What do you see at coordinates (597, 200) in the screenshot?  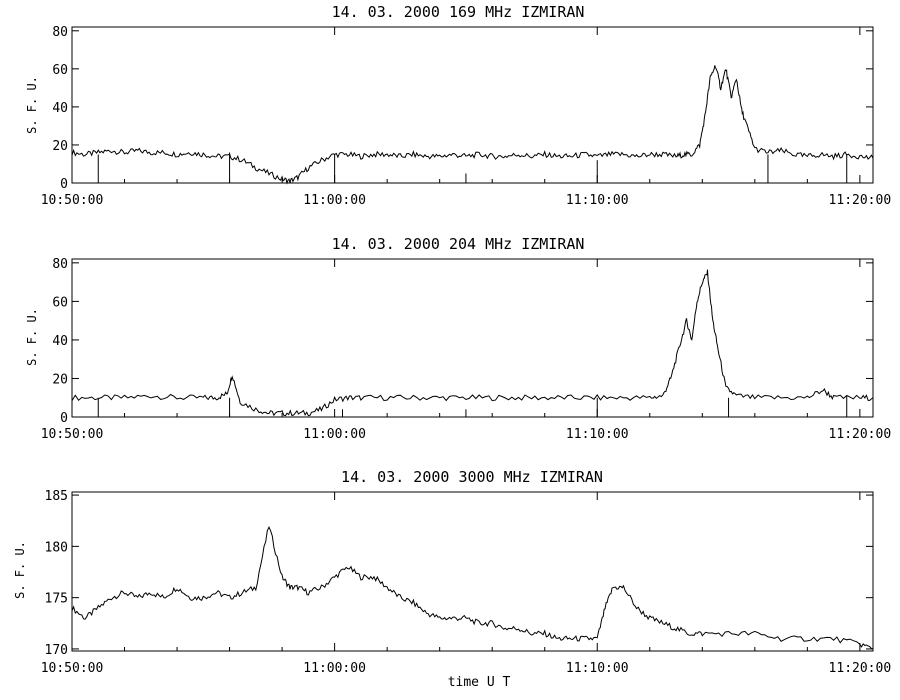 I see `chart-169mhz-xtick-label: 11:10:00` at bounding box center [597, 200].